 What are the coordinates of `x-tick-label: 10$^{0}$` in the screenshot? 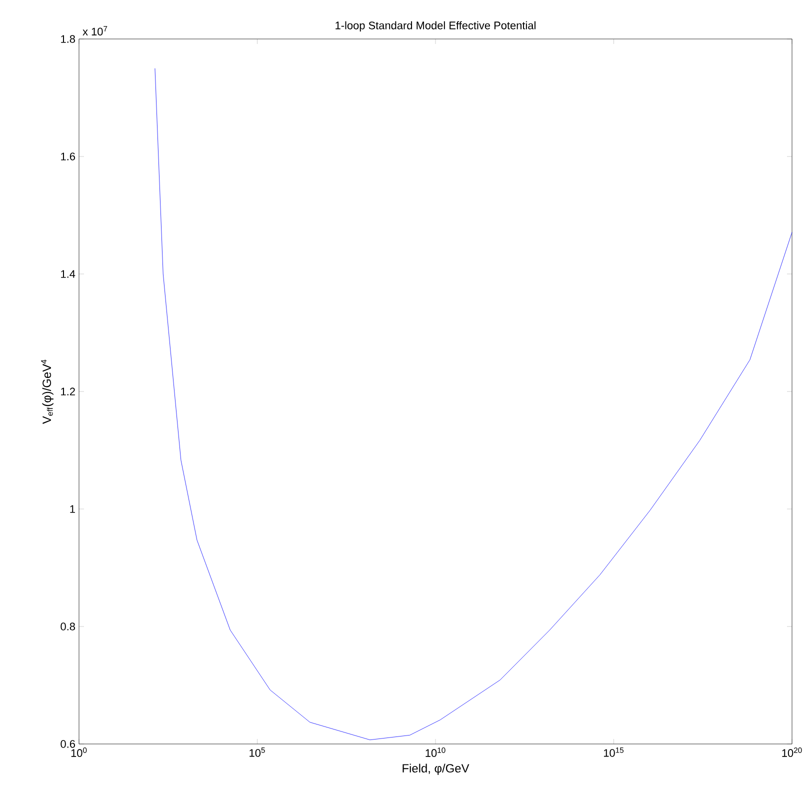 It's located at (79, 752).